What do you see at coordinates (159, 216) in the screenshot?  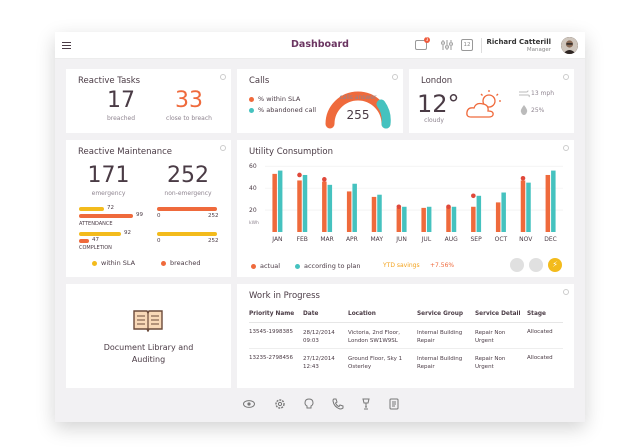 I see `attendance-non-emergency-zero: 0` at bounding box center [159, 216].